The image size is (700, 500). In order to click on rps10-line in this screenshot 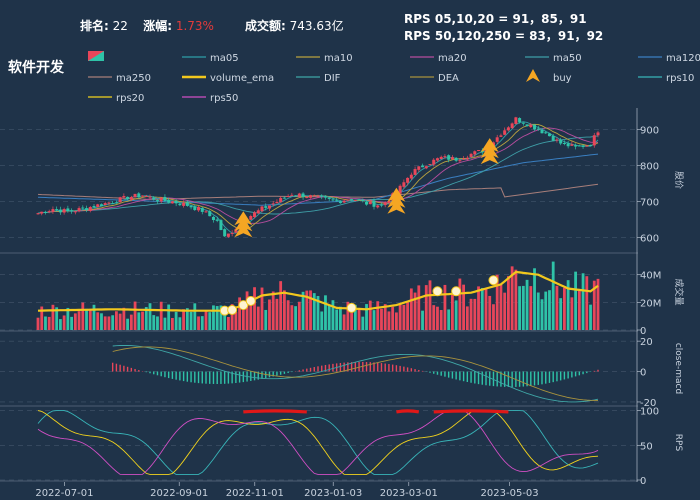, I will do `click(318, 442)`.